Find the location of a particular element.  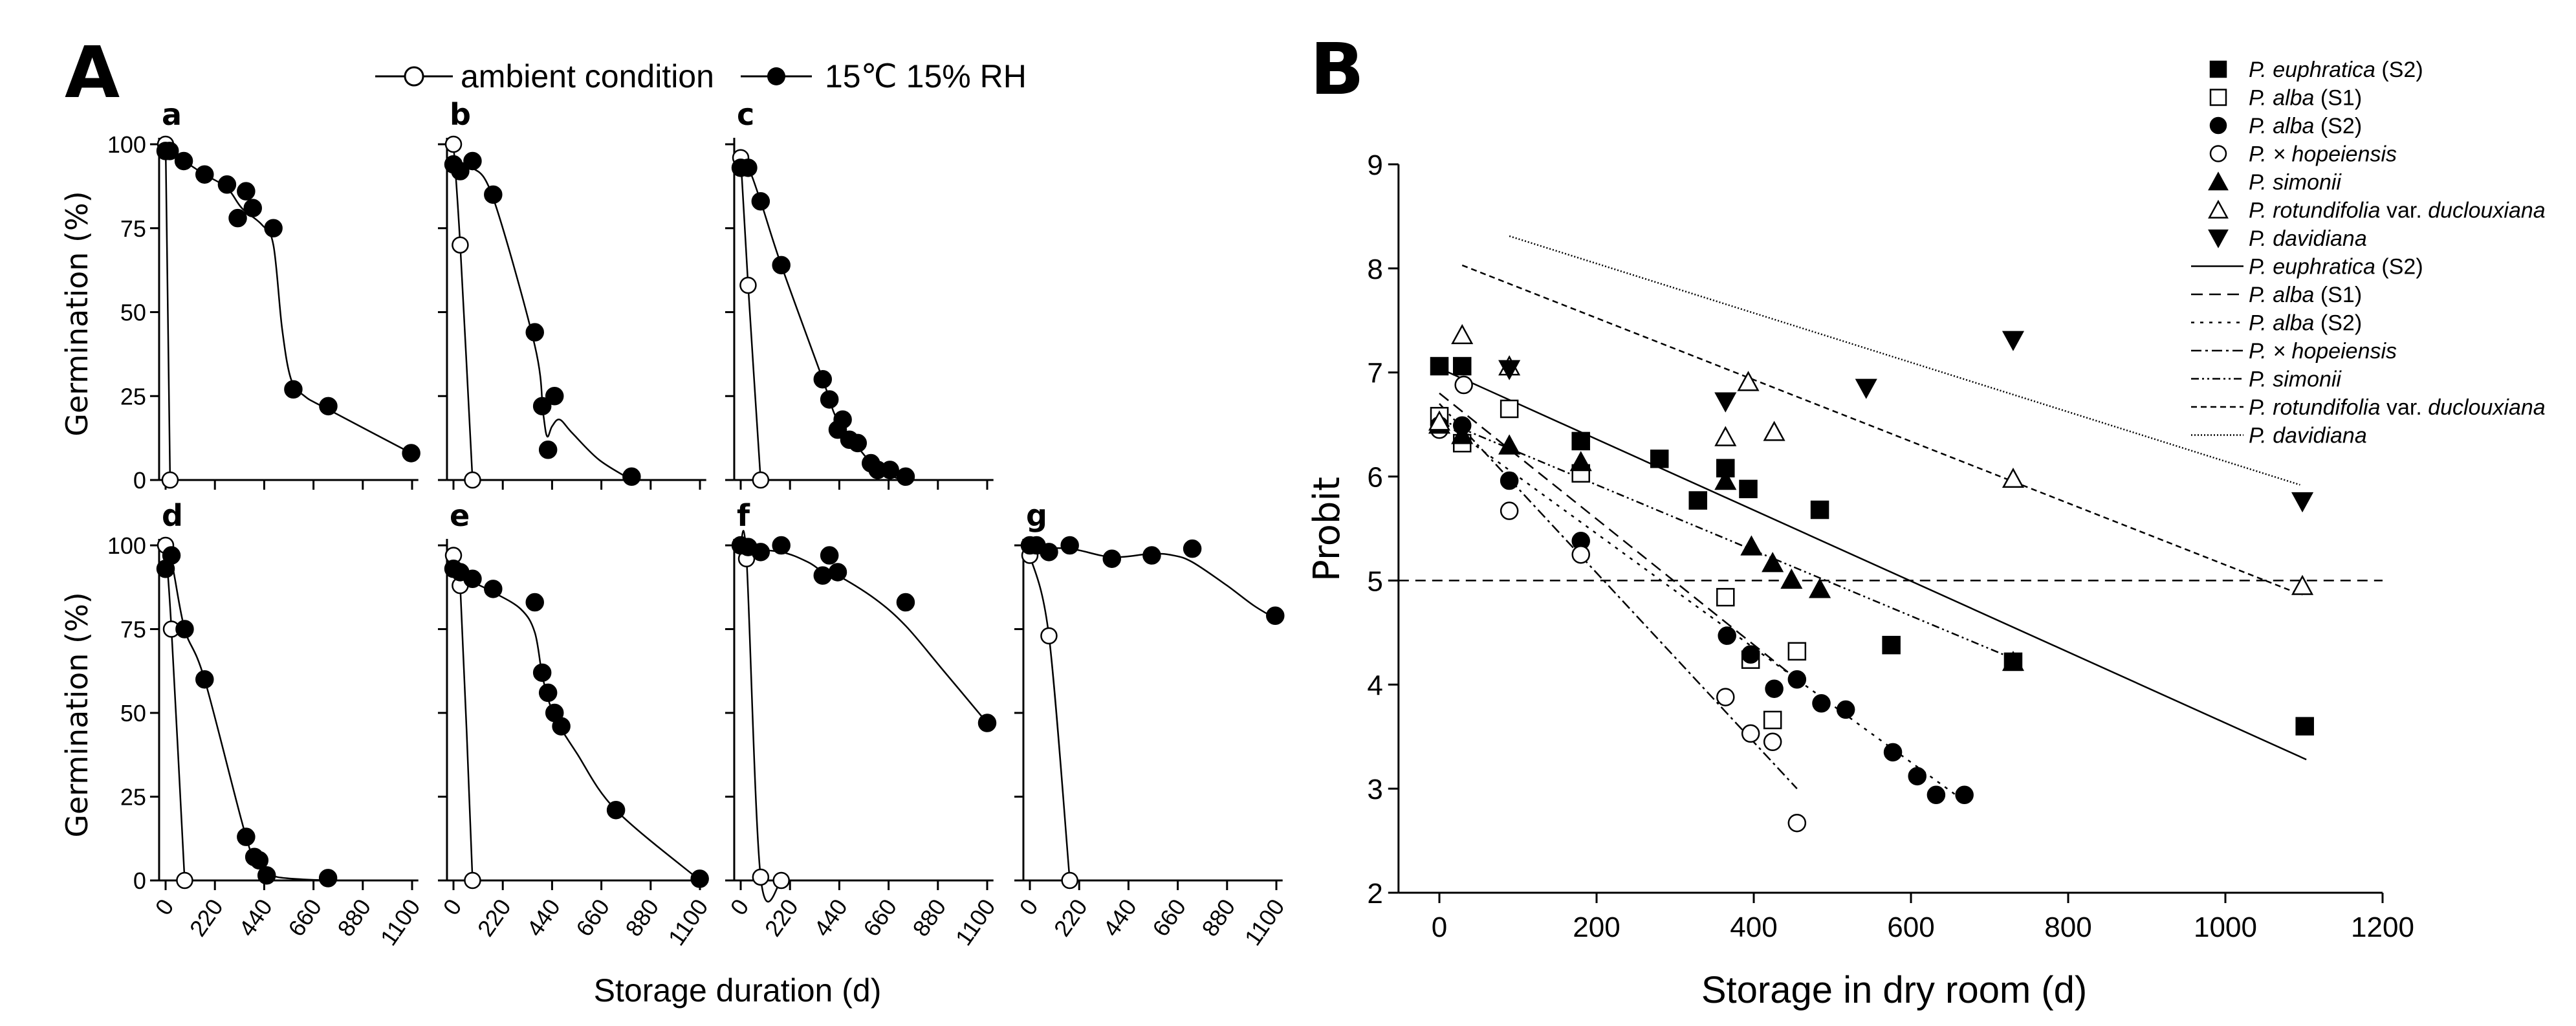

subplot-b: b is located at coordinates (571, 293).